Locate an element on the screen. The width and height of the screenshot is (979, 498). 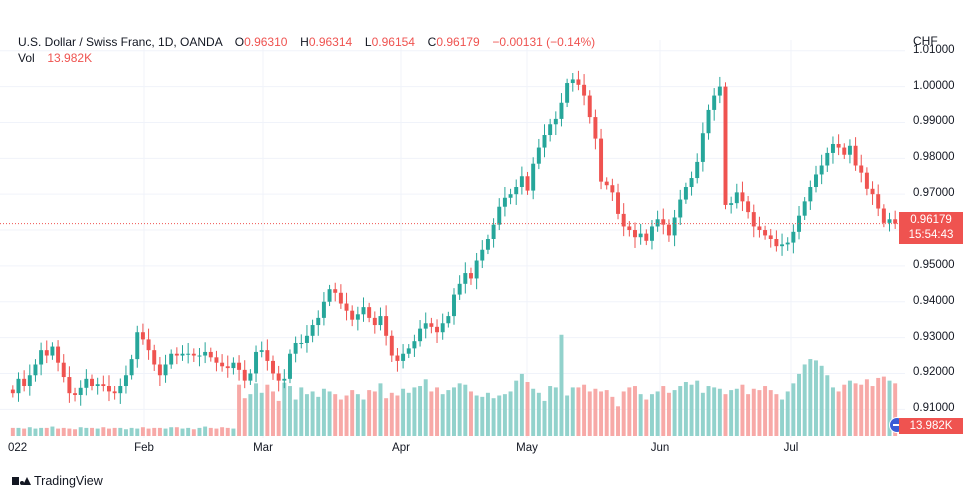
price-tick-label: 0.97000 is located at coordinates (934, 193).